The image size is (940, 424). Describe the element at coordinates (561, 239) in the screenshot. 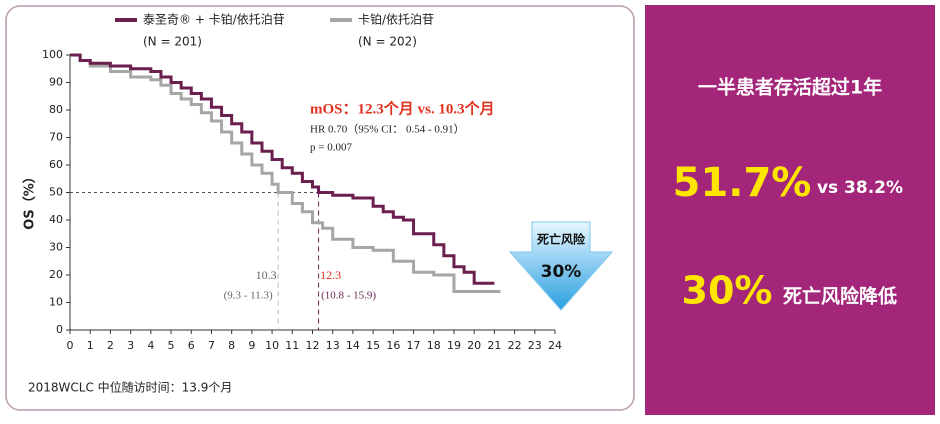

I see `badge-title: 死亡风险` at that location.